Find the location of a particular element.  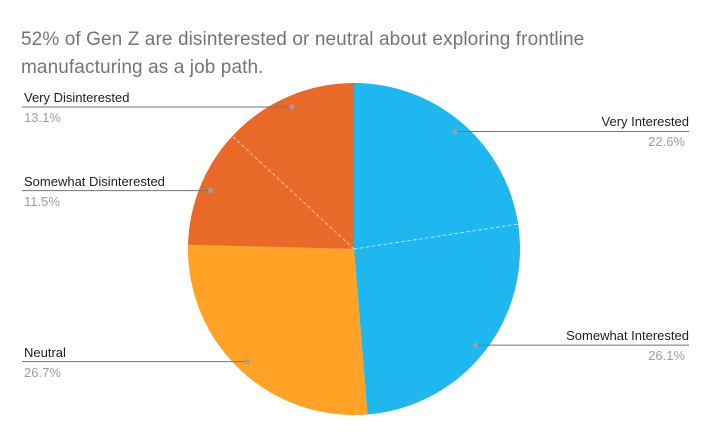

leader-dot-very-disinterested is located at coordinates (292, 107).